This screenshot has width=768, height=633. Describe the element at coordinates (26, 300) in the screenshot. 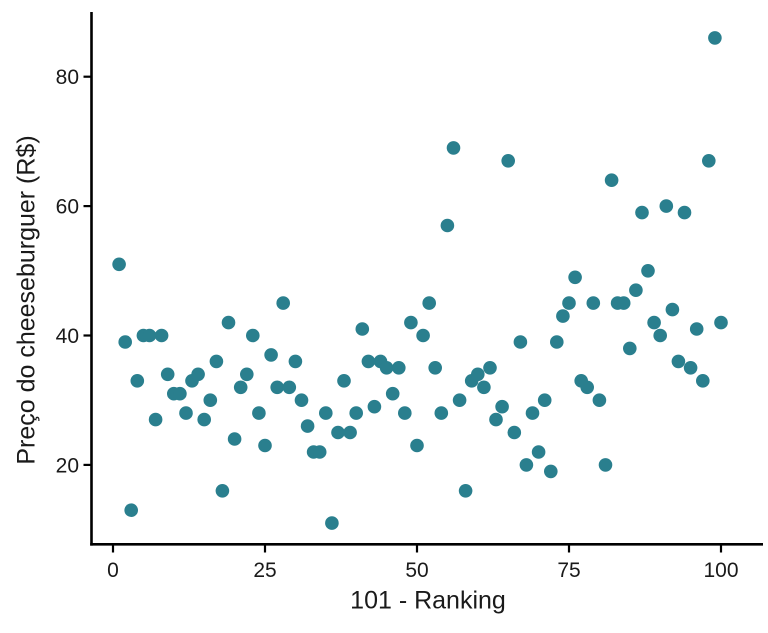

I see `y-axis-title: Preço do cheeseburguer (R$)` at that location.